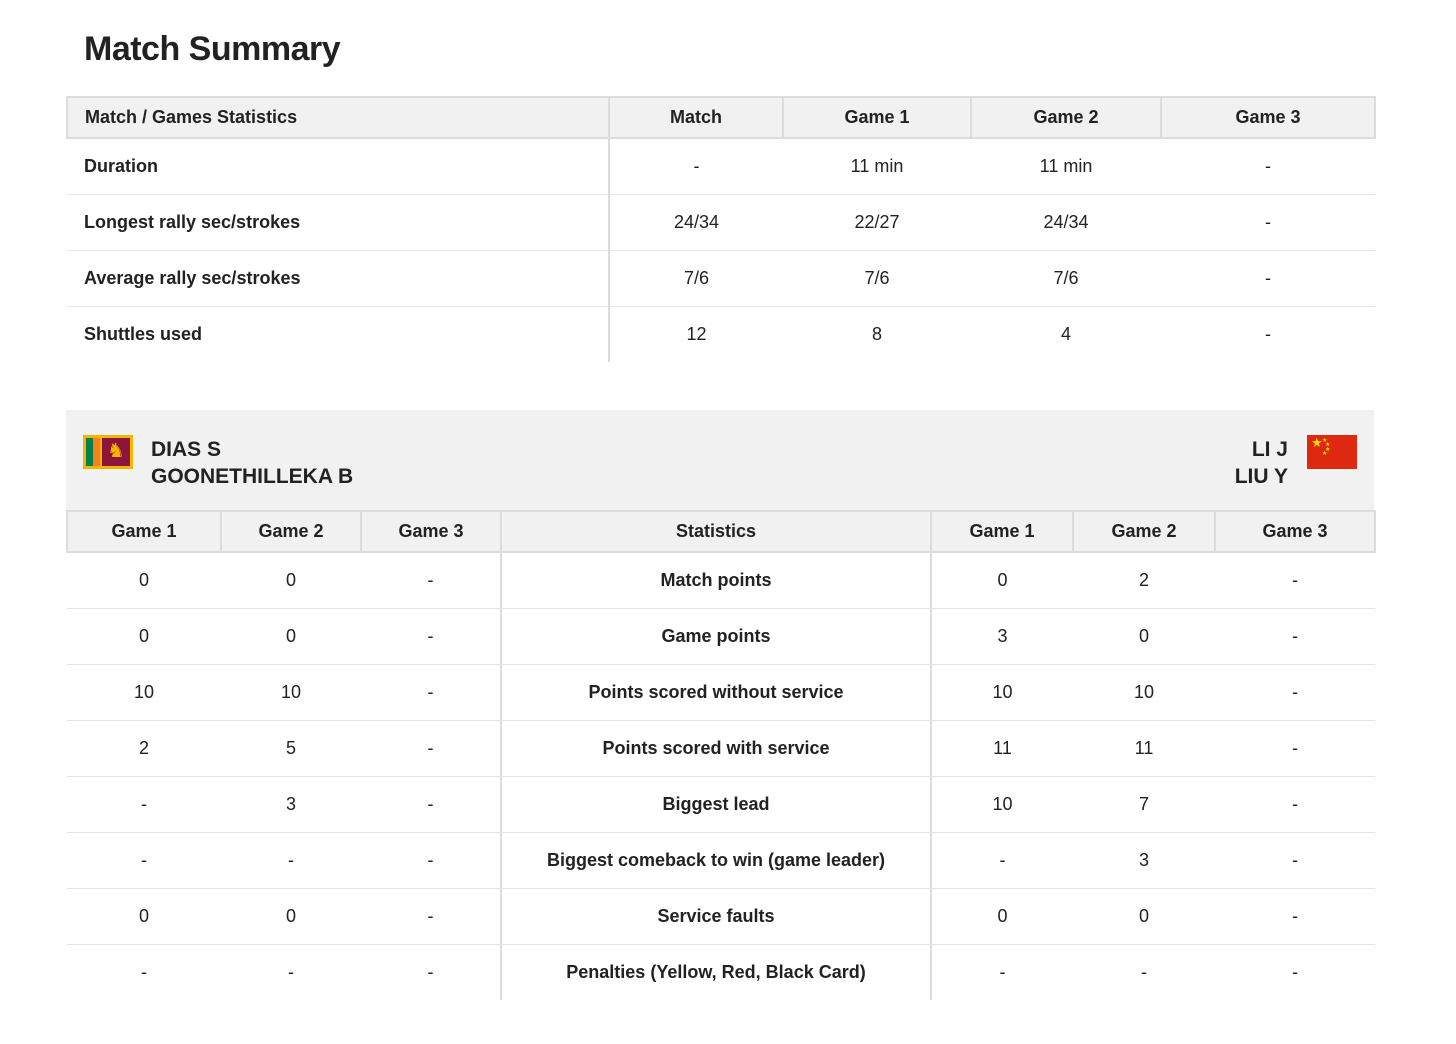  I want to click on right-game-1-cell: -, so click(1002, 972).